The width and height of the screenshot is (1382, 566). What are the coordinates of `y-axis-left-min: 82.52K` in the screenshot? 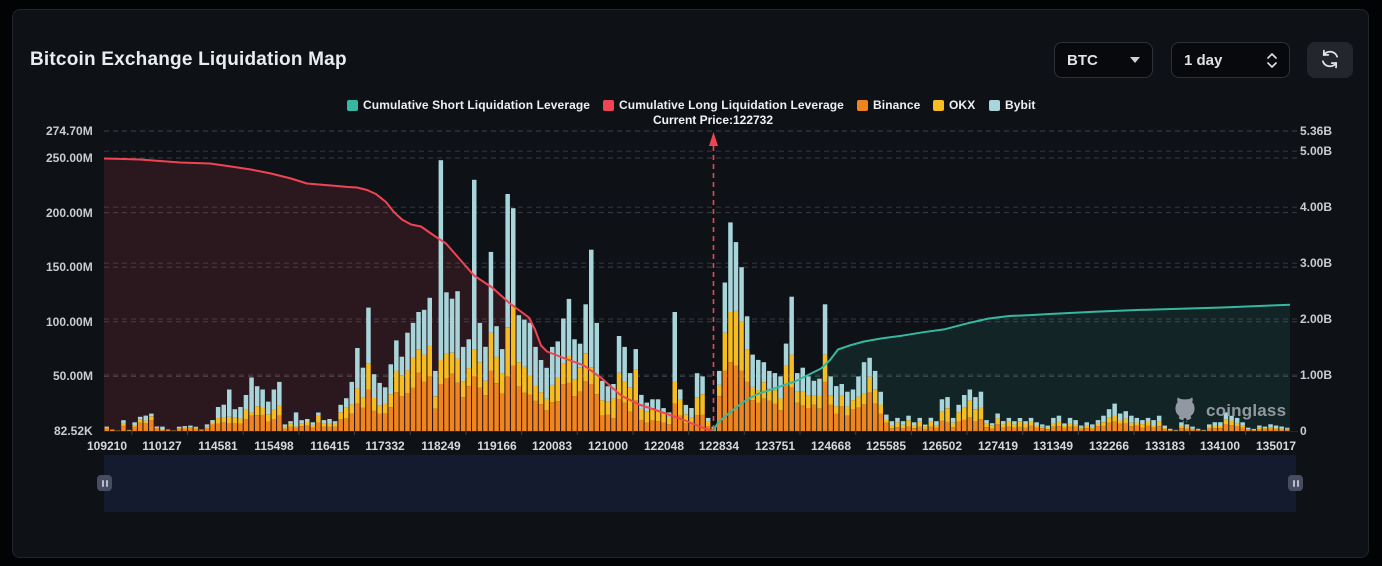 It's located at (73, 431).